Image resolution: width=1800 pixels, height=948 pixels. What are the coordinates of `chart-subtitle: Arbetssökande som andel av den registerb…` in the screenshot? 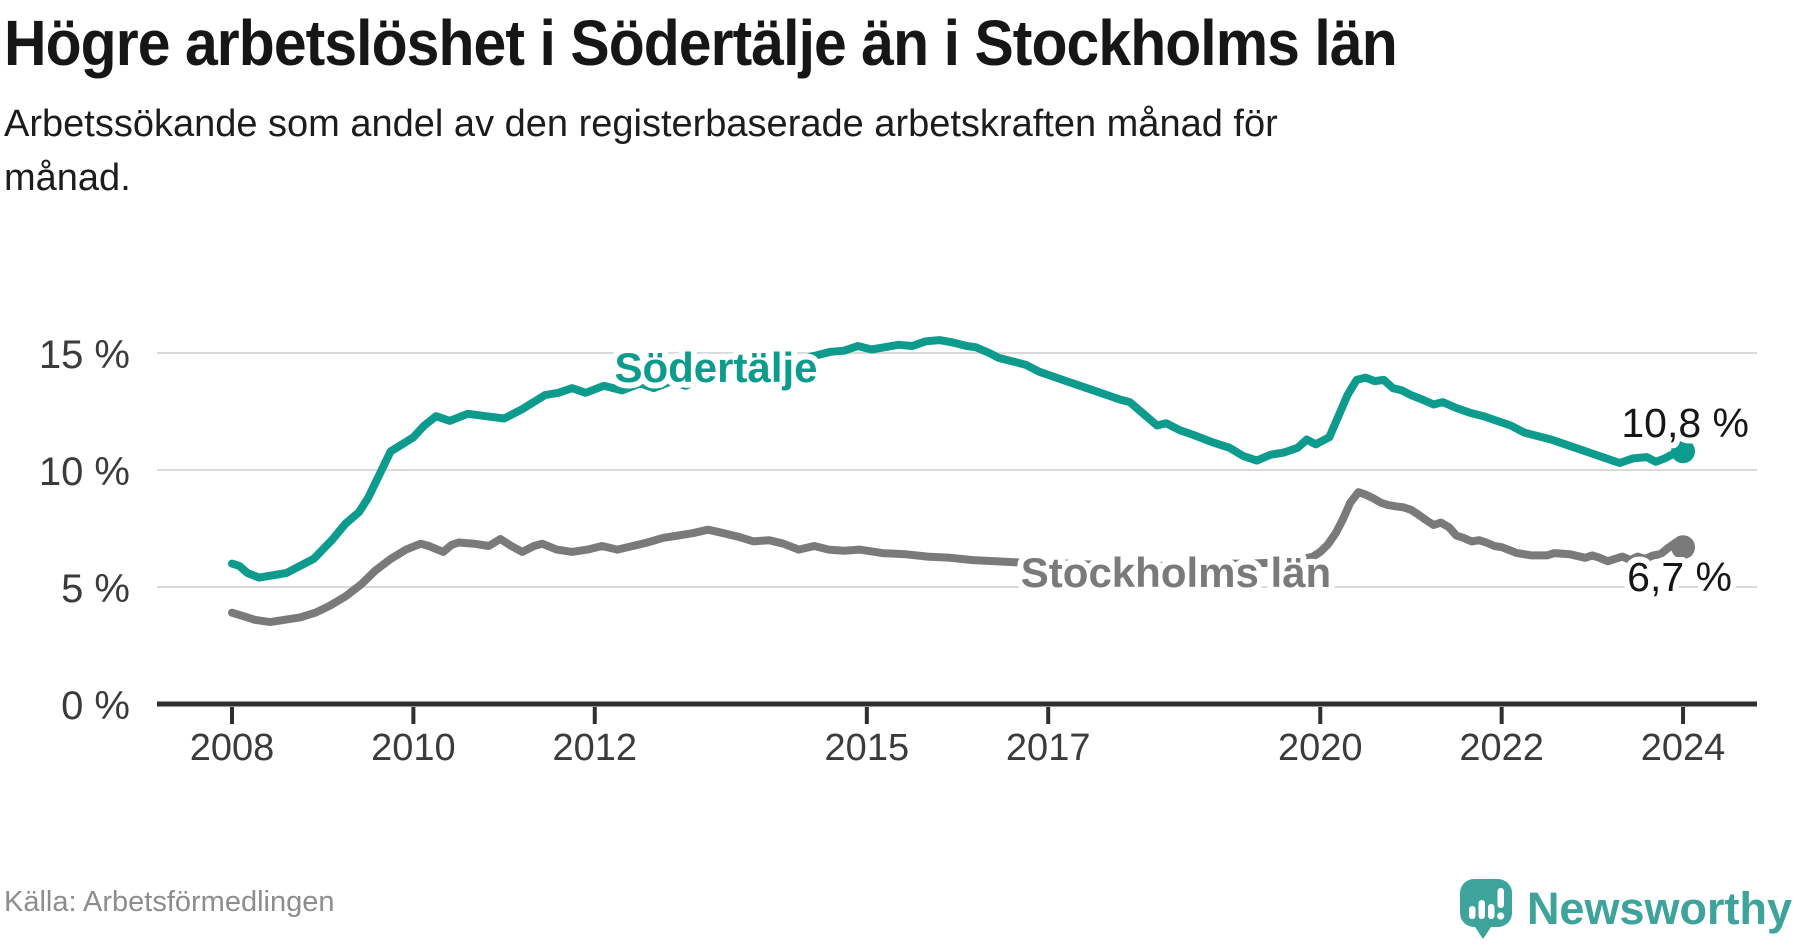 It's located at (641, 151).